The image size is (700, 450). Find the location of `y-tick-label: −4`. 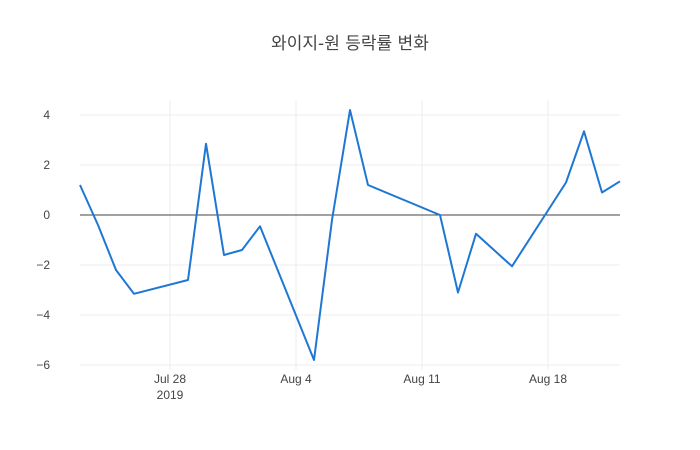

y-tick-label: −4 is located at coordinates (43, 315).